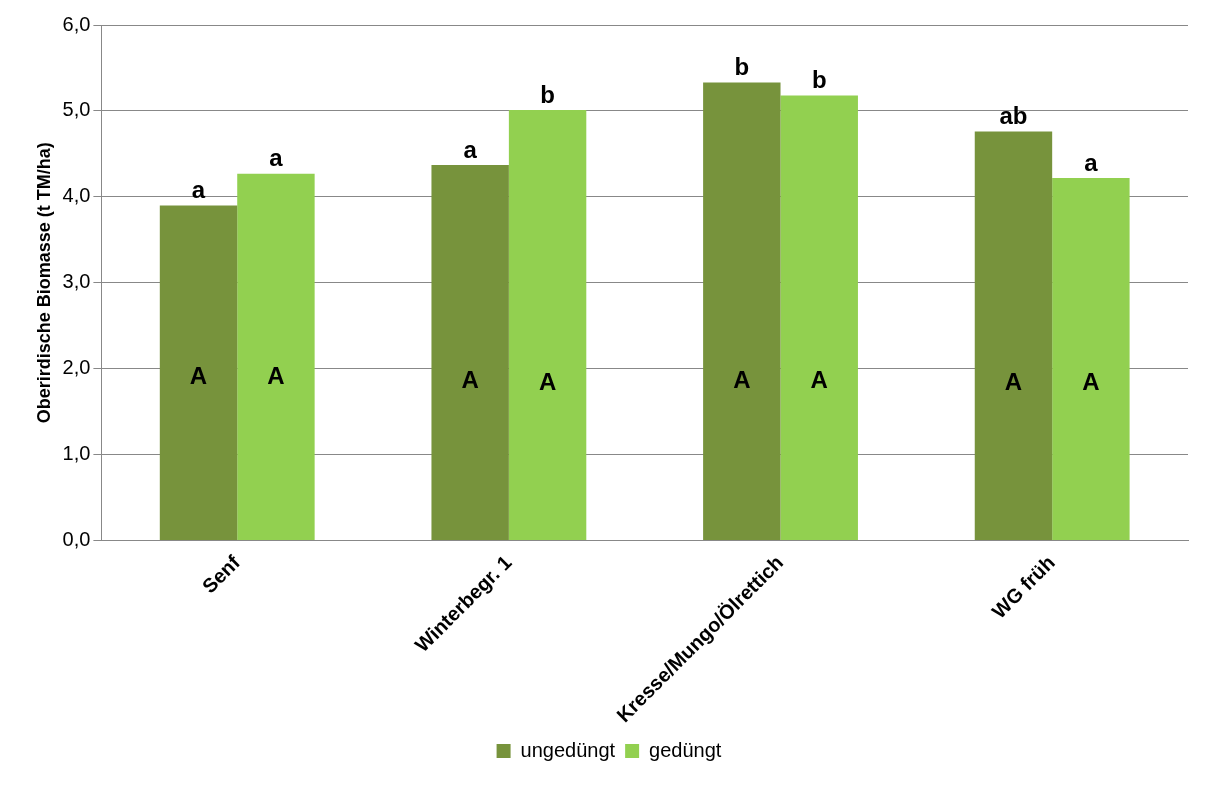 Image resolution: width=1218 pixels, height=791 pixels. I want to click on x-tick-label: WG früh, so click(1023, 587).